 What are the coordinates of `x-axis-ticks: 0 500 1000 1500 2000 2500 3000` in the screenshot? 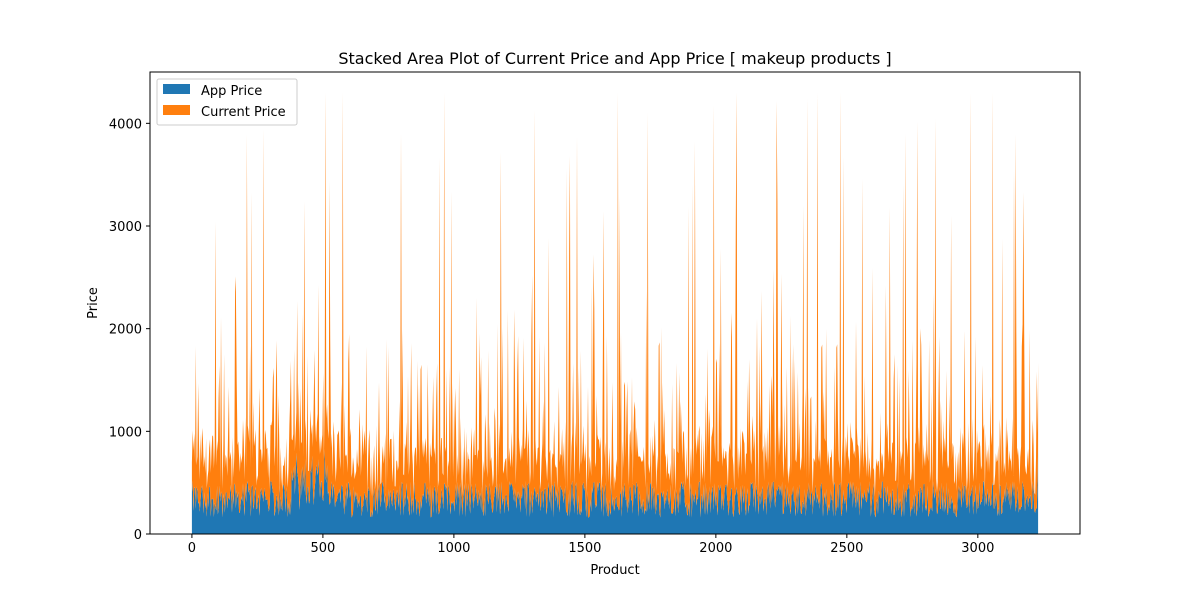 It's located at (591, 545).